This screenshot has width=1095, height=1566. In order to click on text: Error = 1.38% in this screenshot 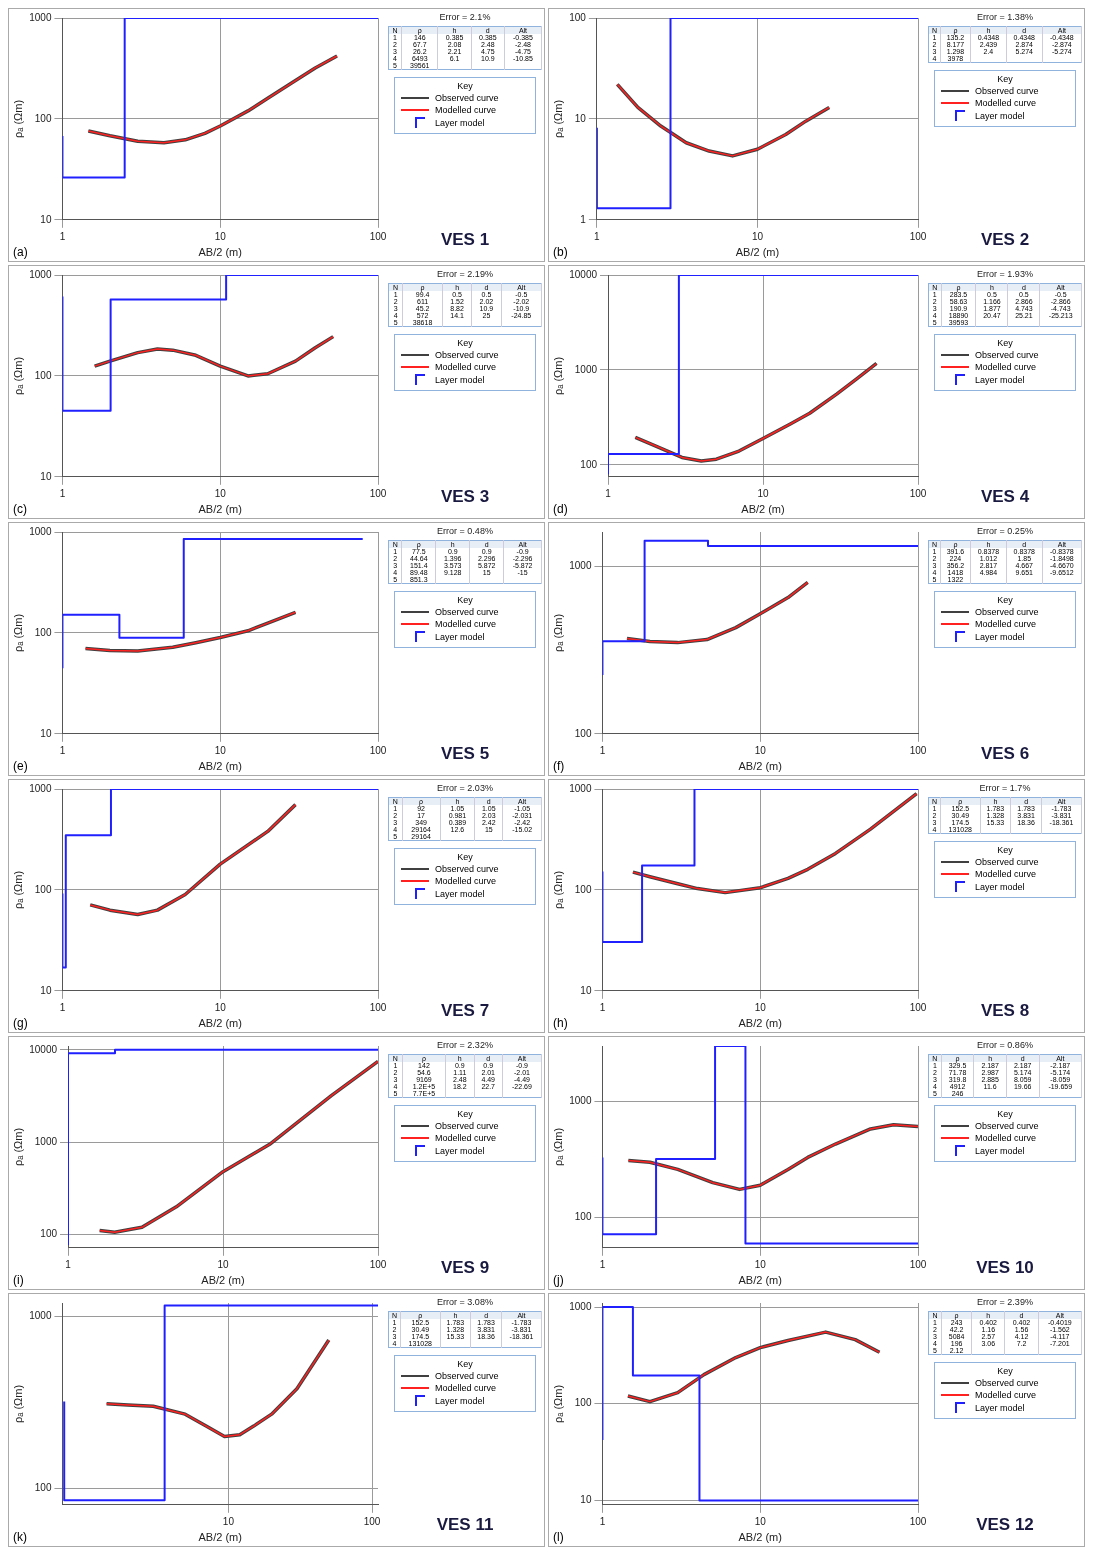, I will do `click(1005, 16)`.